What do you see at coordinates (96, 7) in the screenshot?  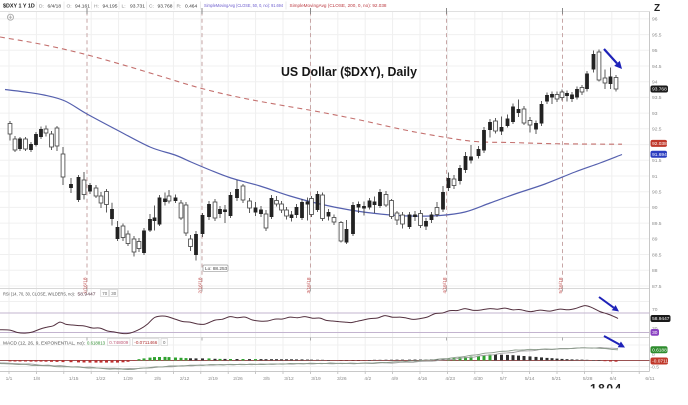 I see `svg-text: H:` at bounding box center [96, 7].